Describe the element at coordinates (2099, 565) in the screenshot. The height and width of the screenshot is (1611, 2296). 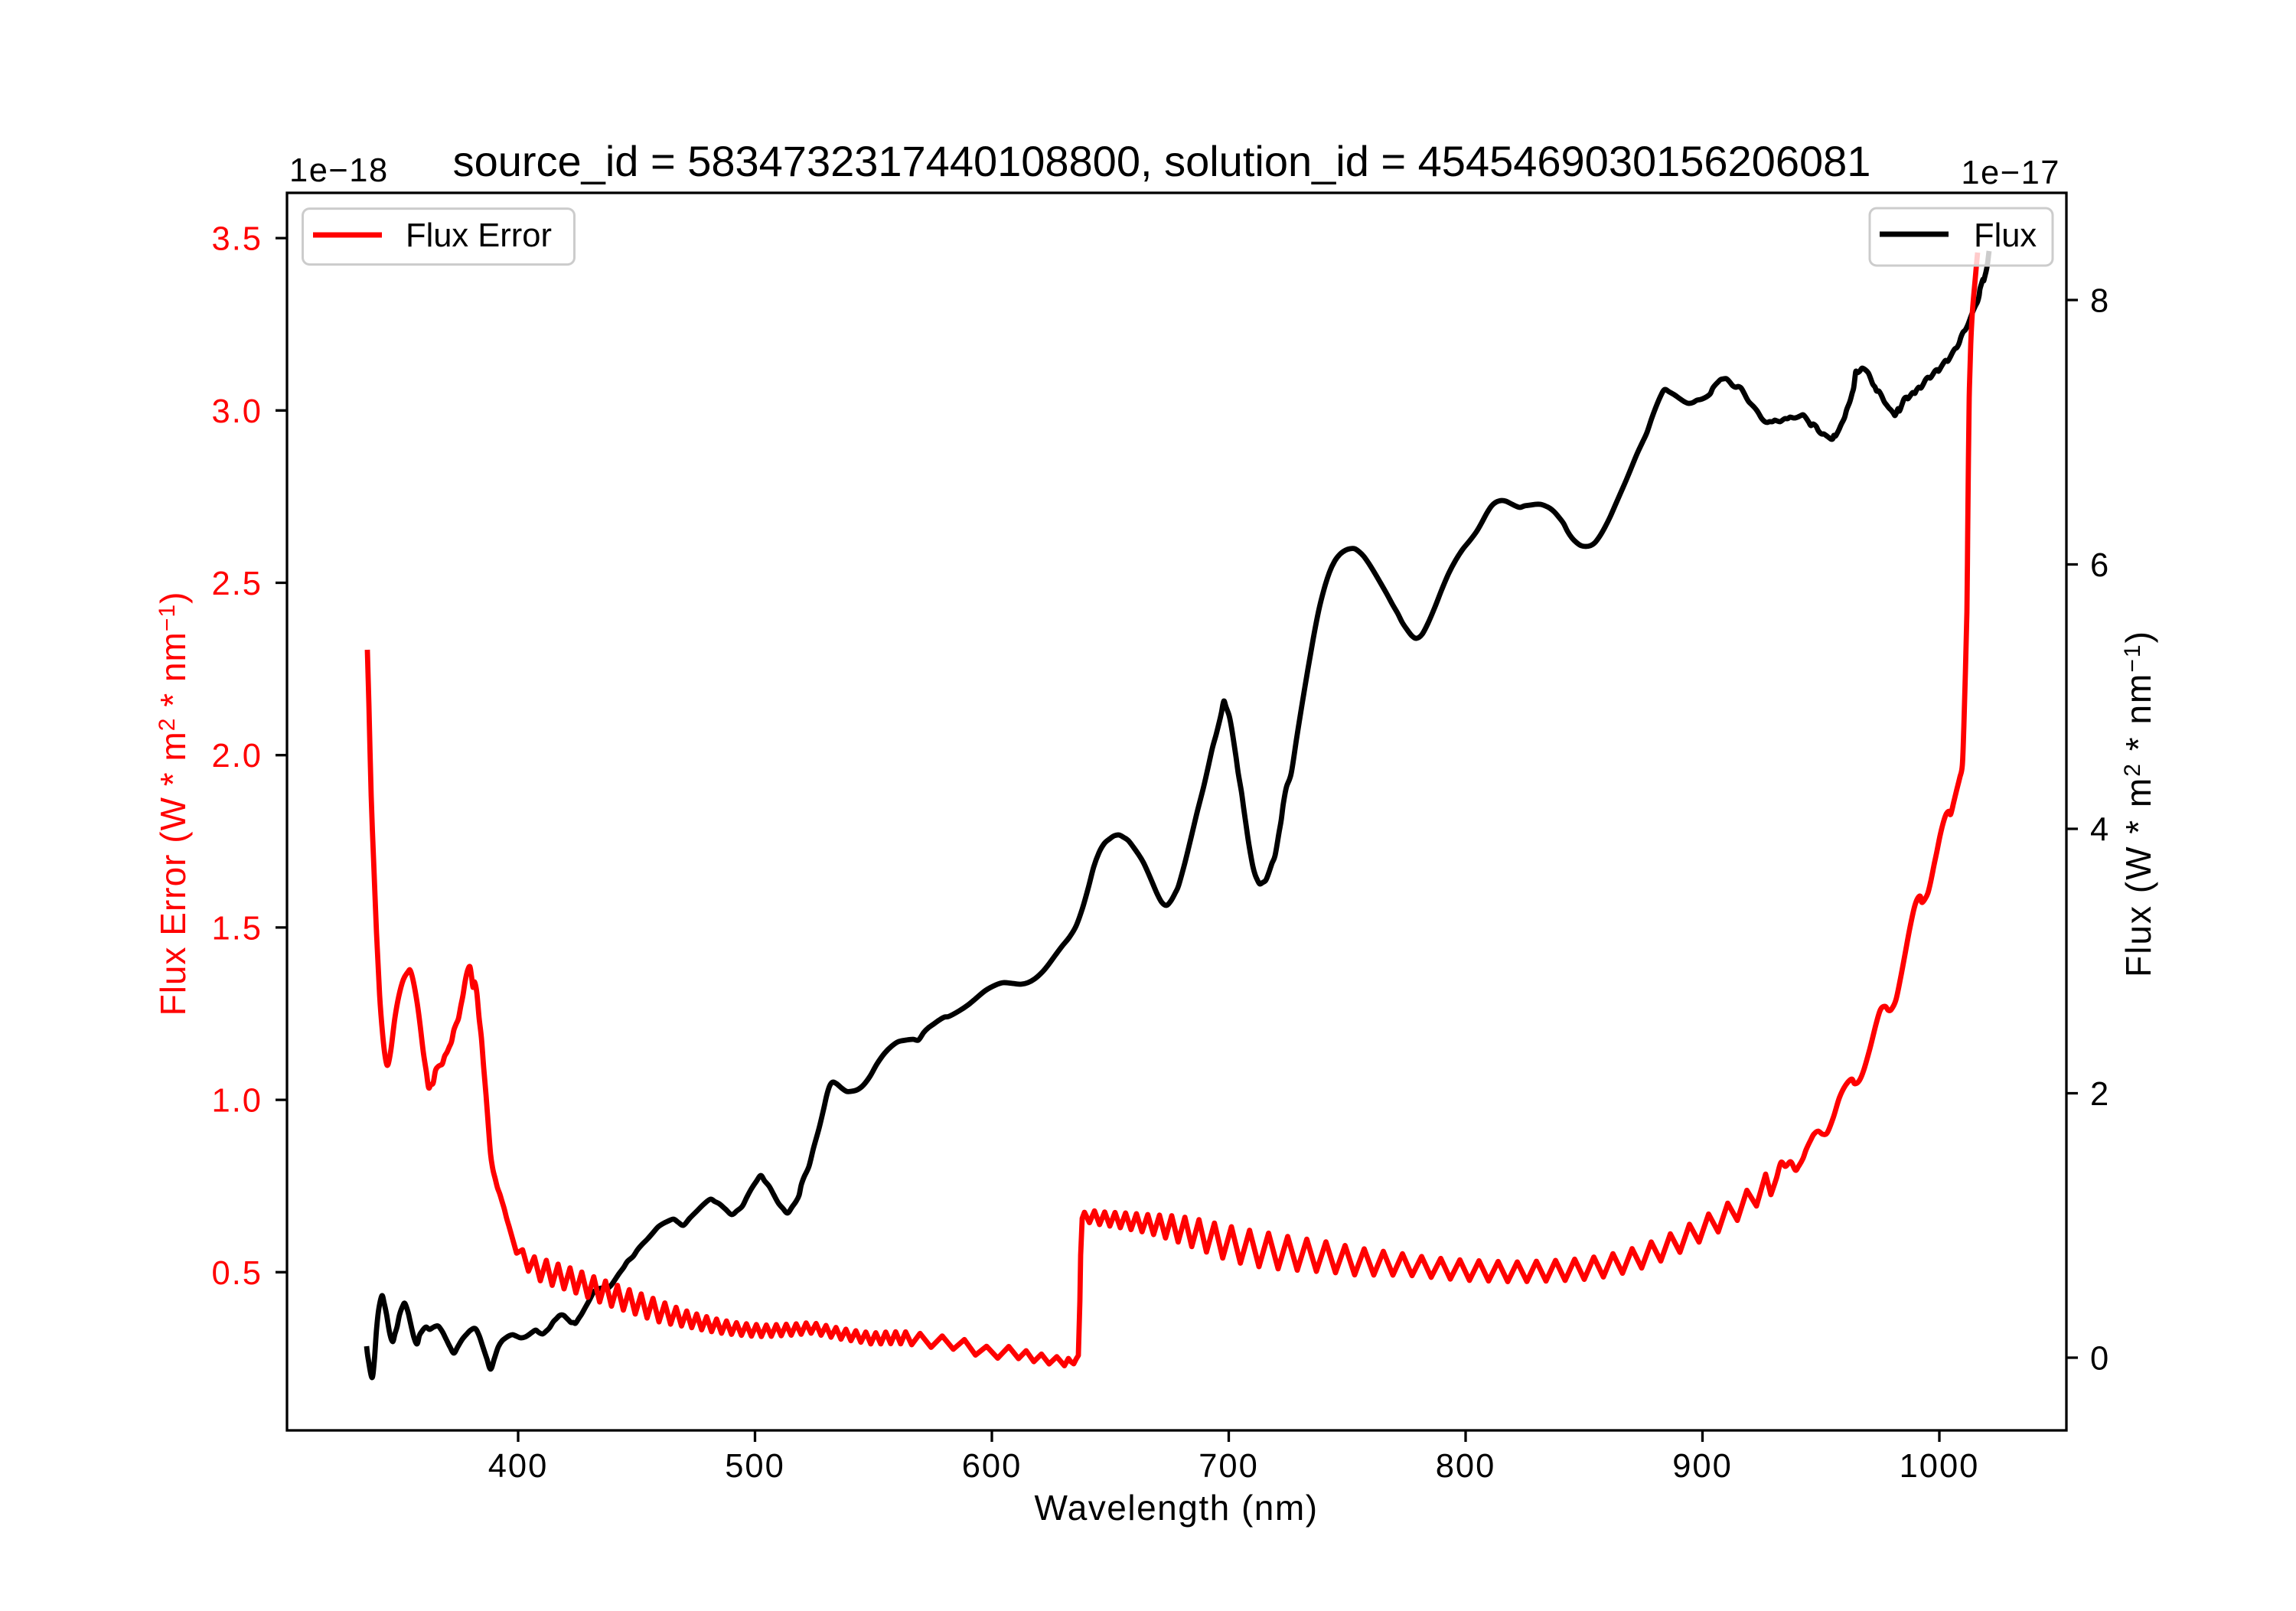
I see `svg-text: 6` at that location.